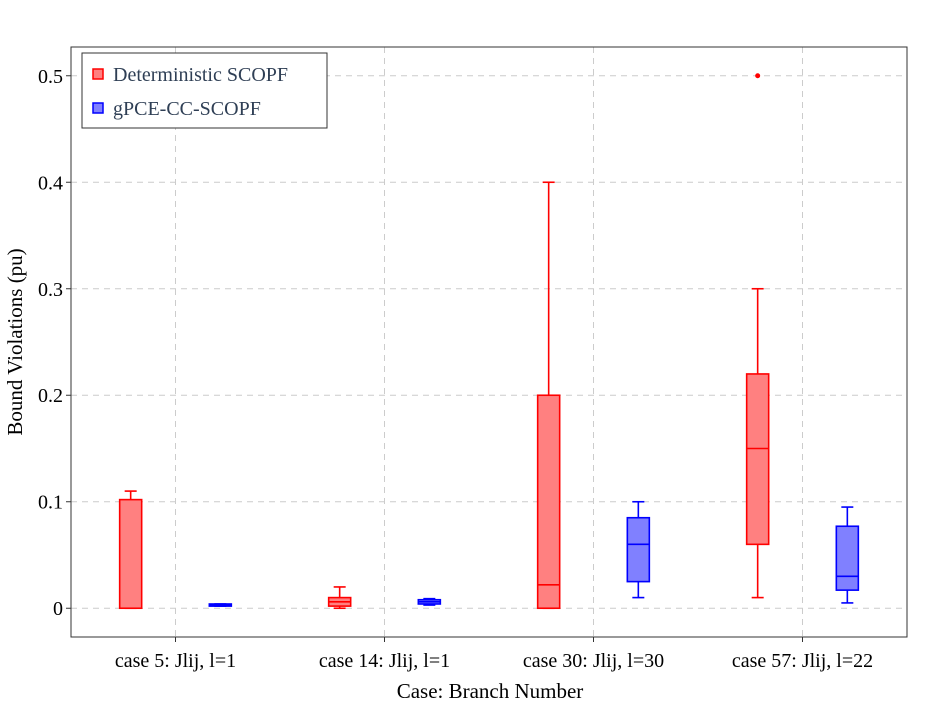 The image size is (947, 710). Describe the element at coordinates (58, 609) in the screenshot. I see `y-tick-label: 0` at that location.